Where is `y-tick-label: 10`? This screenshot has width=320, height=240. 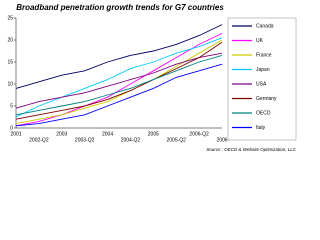 y-tick-label: 10 is located at coordinates (10, 84).